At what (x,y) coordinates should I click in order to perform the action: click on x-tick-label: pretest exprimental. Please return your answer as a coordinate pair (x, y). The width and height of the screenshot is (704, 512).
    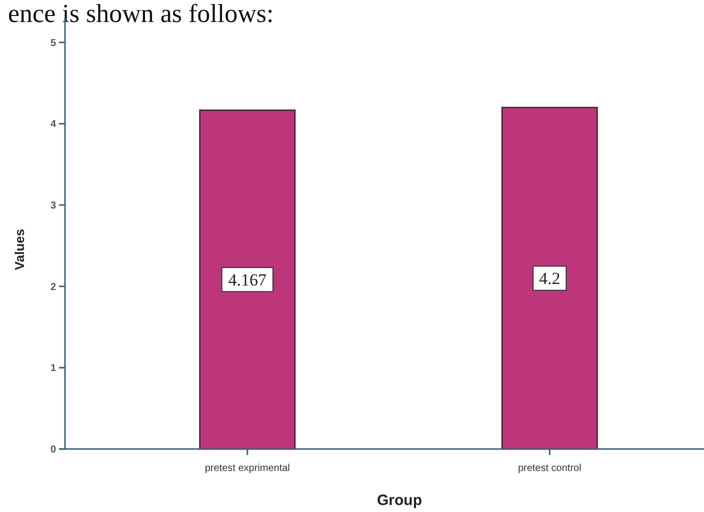
    Looking at the image, I should click on (247, 468).